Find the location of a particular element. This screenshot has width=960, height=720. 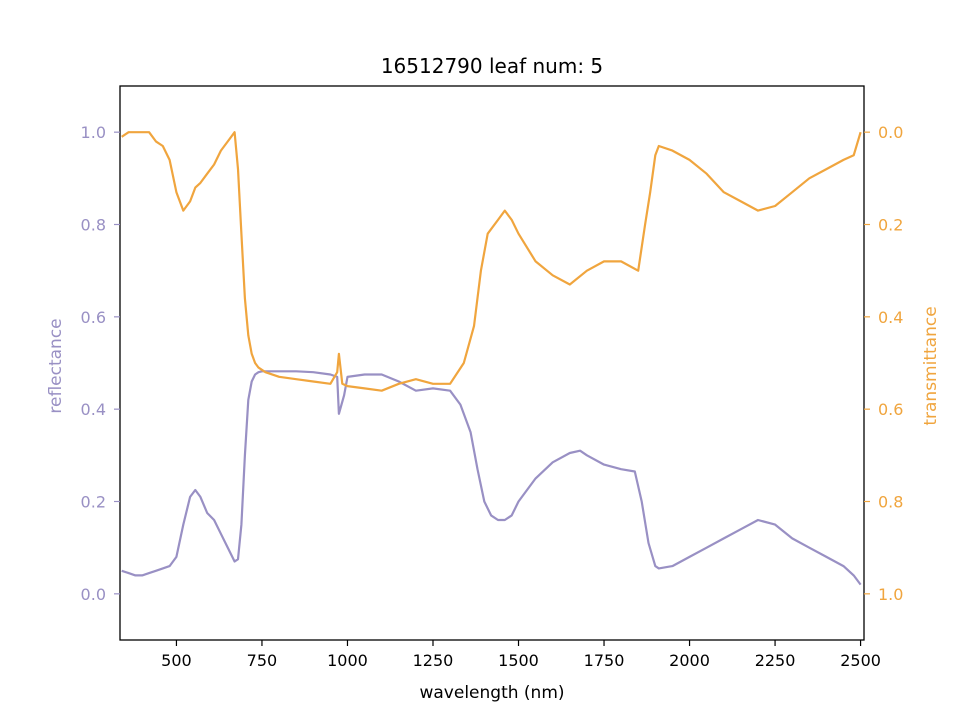

y-left-tick-label: 0.4 is located at coordinates (93, 409).